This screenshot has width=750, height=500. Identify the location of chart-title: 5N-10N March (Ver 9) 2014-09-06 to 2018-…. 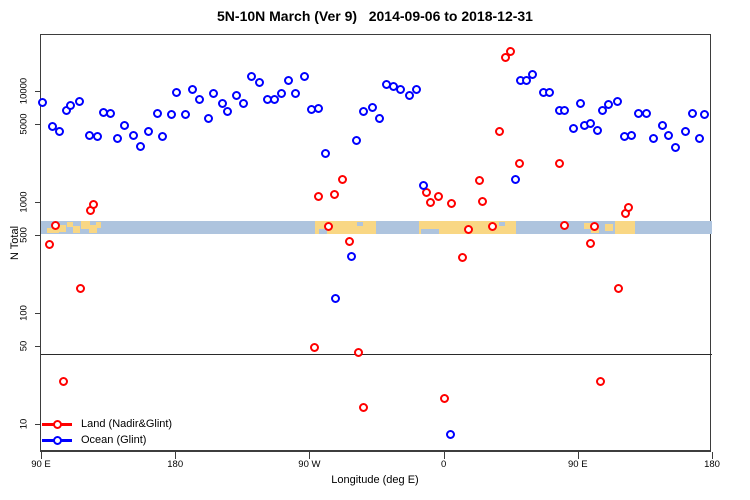
(375, 16).